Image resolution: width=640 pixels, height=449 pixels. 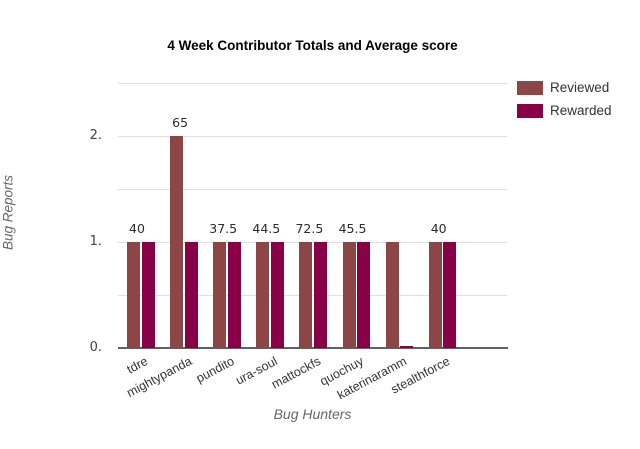 What do you see at coordinates (581, 110) in the screenshot?
I see `legend-label-rewarded: Rewarded` at bounding box center [581, 110].